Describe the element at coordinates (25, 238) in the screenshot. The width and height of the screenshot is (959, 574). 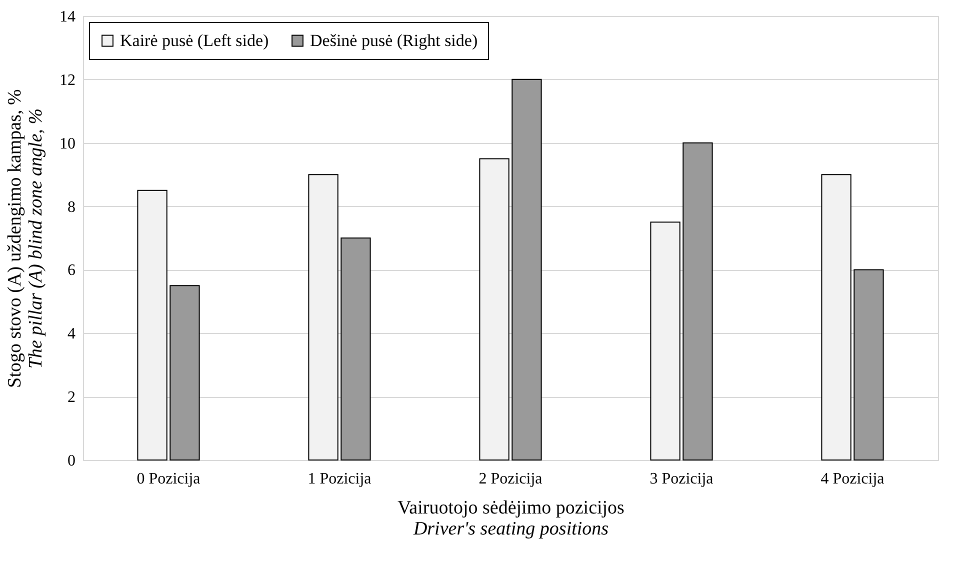
I see `y-axis-title: Stogo stovo (A) uždengimo kampas, % The pillar (A) blind zone angle, %` at that location.